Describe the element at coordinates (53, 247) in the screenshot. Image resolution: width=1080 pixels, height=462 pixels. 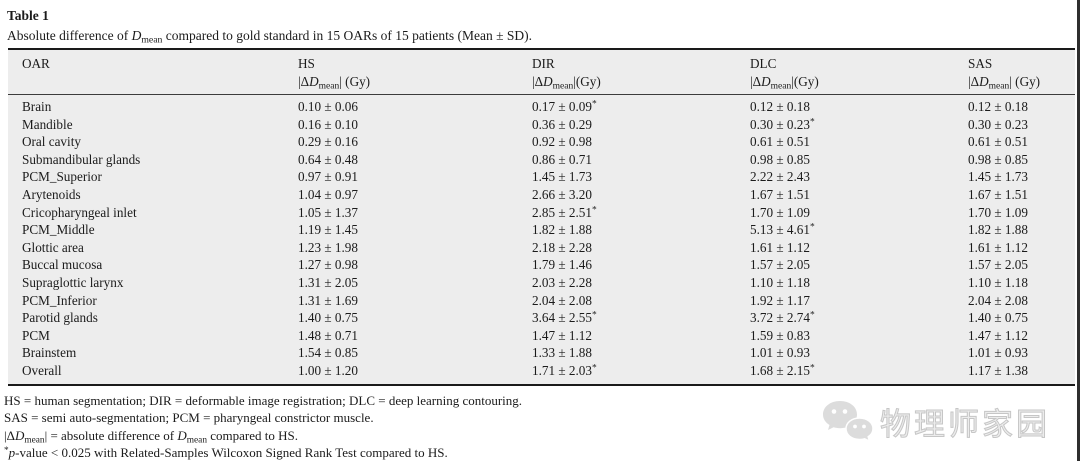
I see `cell-value: Glottic area` at that location.